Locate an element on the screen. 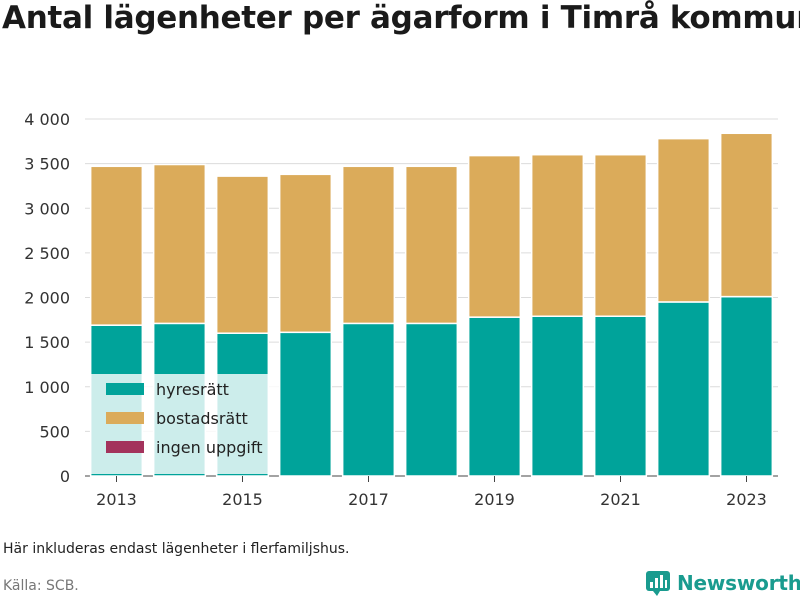 The width and height of the screenshot is (800, 600). y-tick-label: 1 000 is located at coordinates (47, 387).